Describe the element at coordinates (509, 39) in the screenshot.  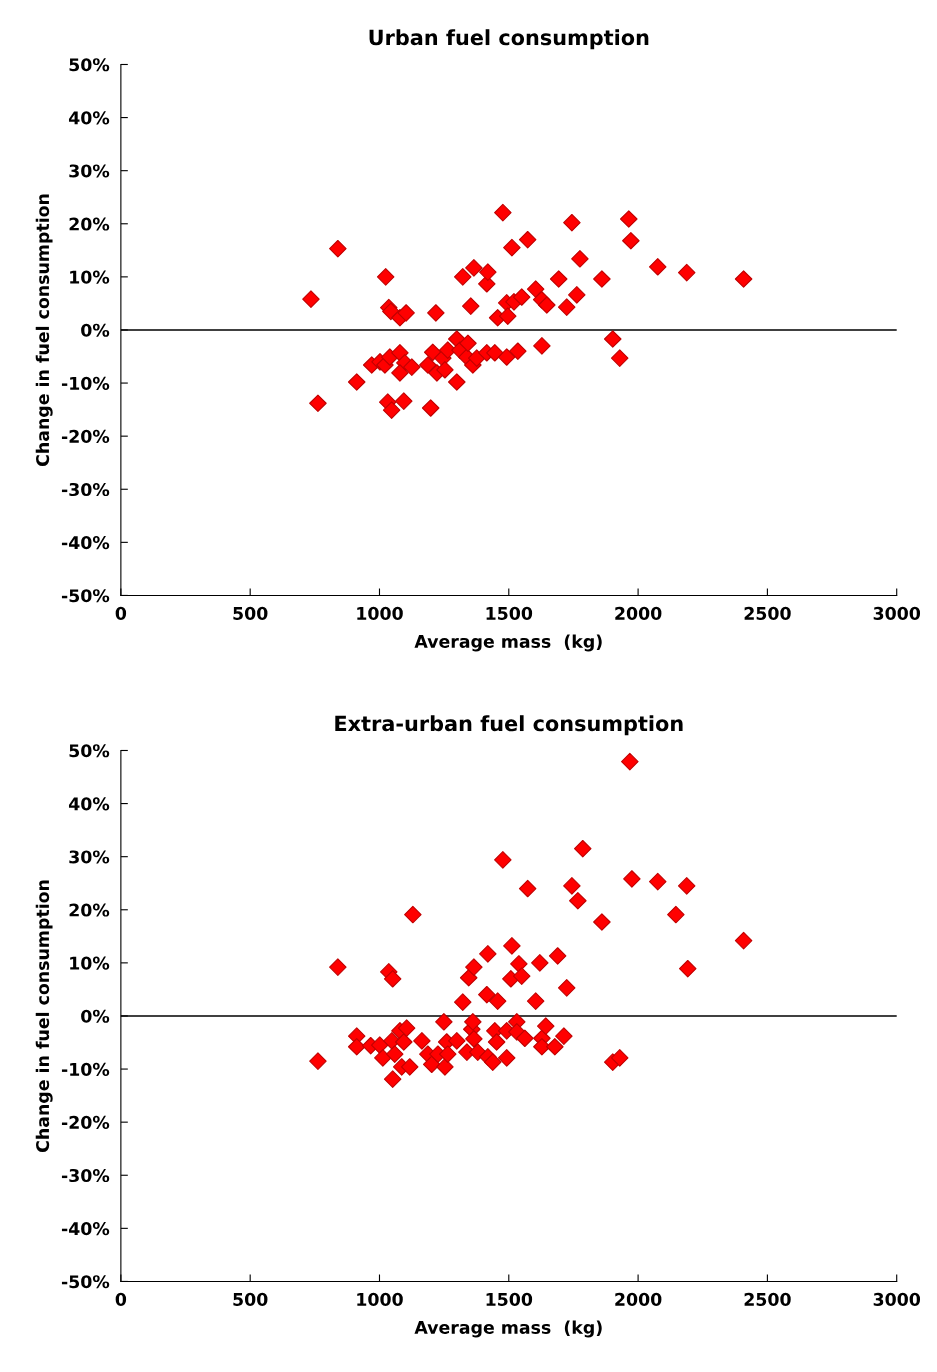
I see `chart-title: Urban fuel consumption` at that location.